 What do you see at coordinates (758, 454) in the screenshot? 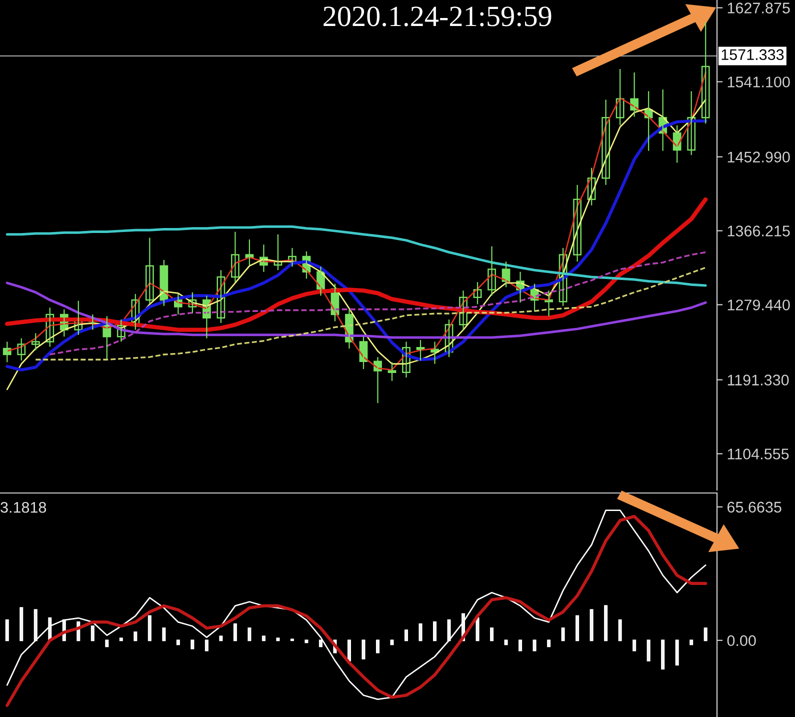
I see `y-tick-label: 1104.555` at bounding box center [758, 454].